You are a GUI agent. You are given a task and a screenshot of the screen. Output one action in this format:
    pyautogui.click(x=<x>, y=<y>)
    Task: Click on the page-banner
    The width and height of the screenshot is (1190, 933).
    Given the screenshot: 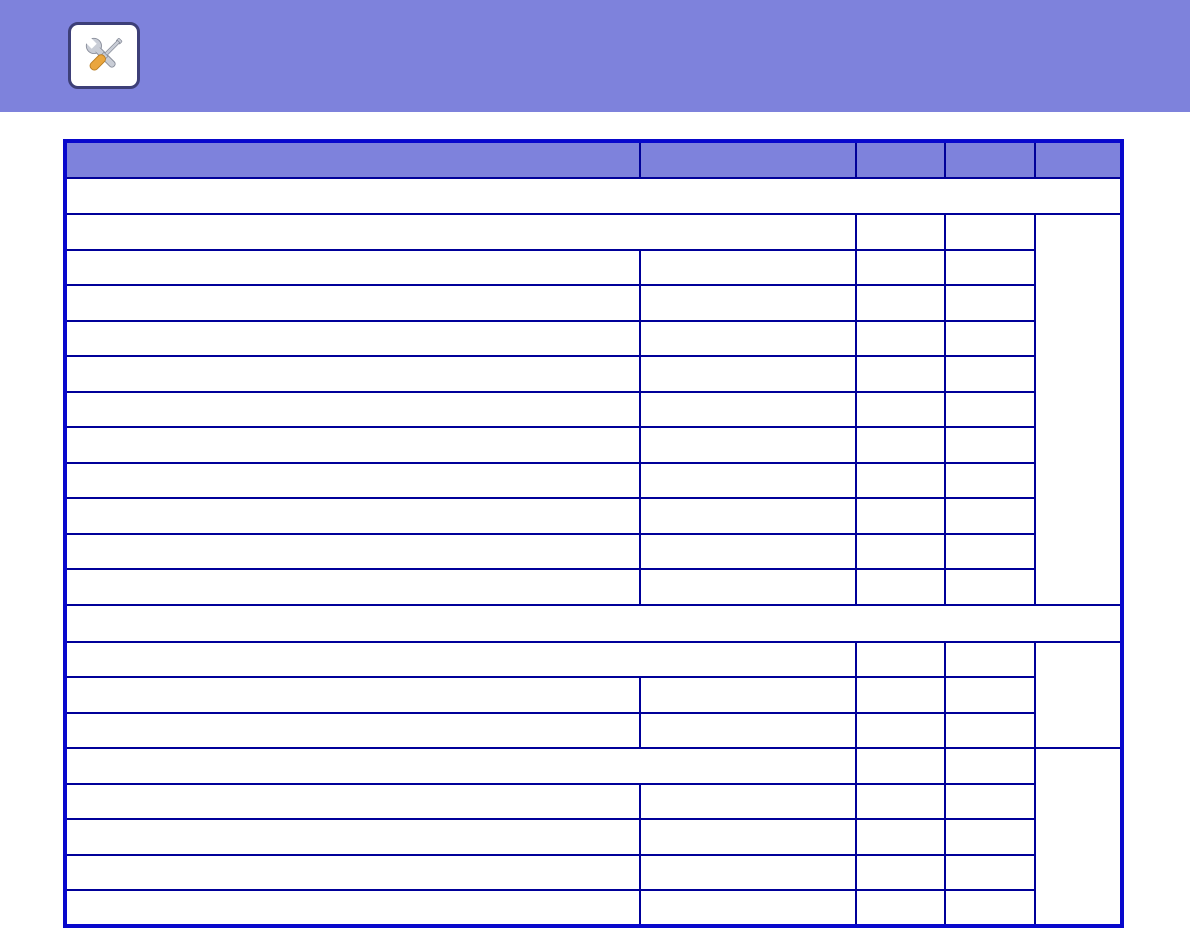 What is the action you would take?
    pyautogui.click(x=595, y=56)
    